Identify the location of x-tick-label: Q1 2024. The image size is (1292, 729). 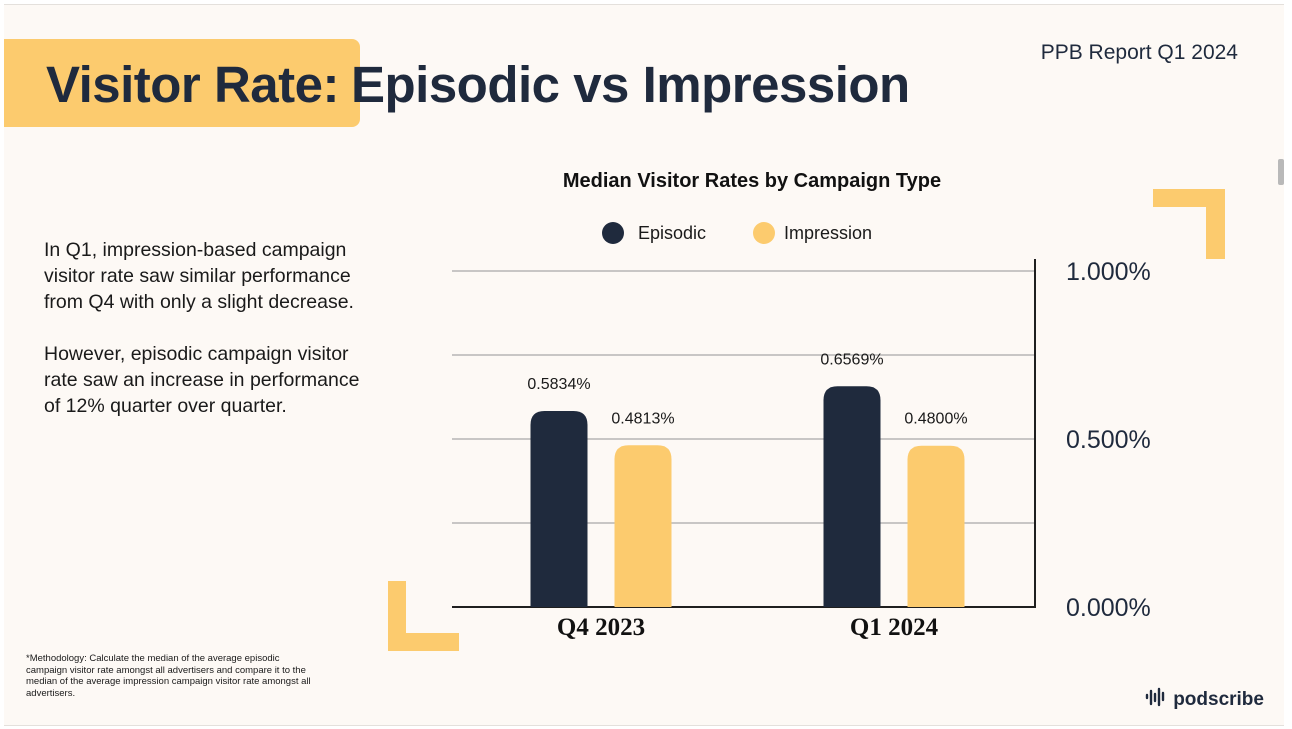
(894, 627).